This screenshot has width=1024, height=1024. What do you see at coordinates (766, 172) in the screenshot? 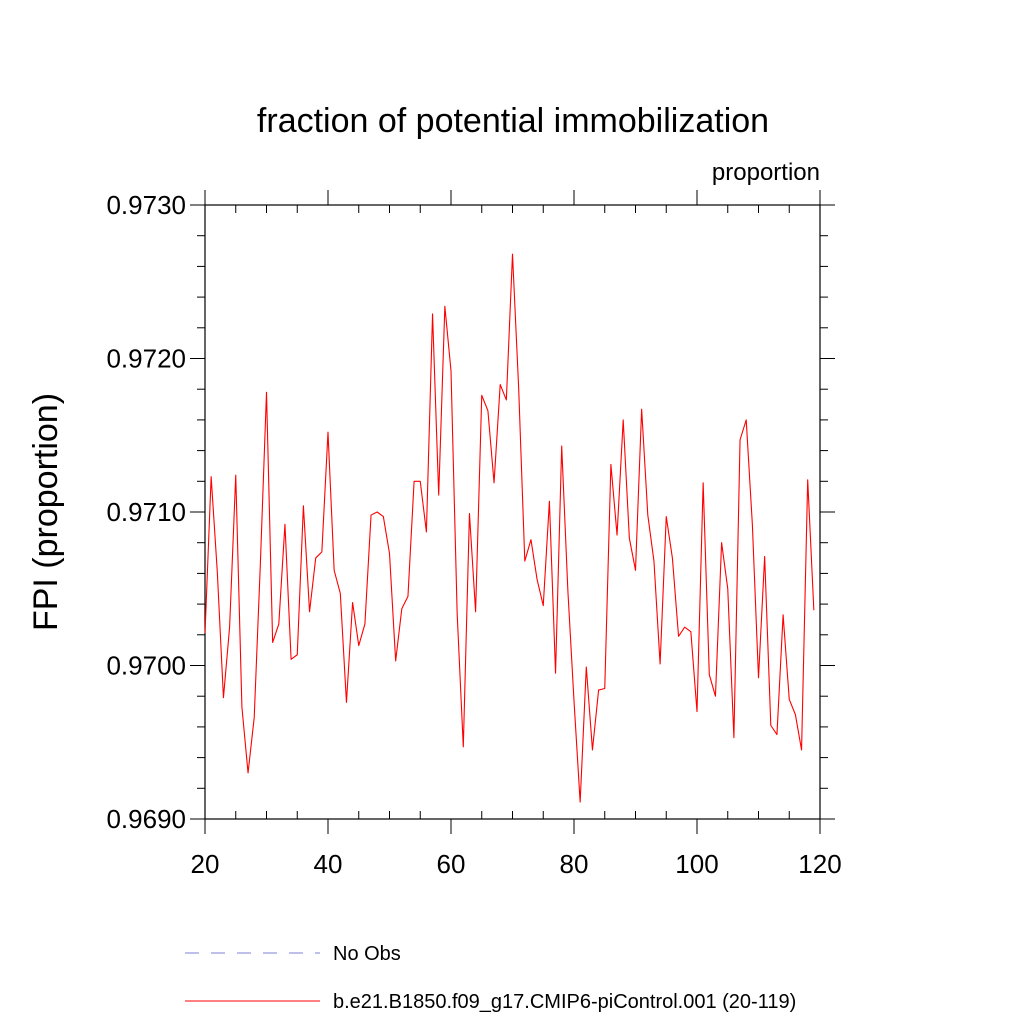
I see `units-label: proportion` at bounding box center [766, 172].